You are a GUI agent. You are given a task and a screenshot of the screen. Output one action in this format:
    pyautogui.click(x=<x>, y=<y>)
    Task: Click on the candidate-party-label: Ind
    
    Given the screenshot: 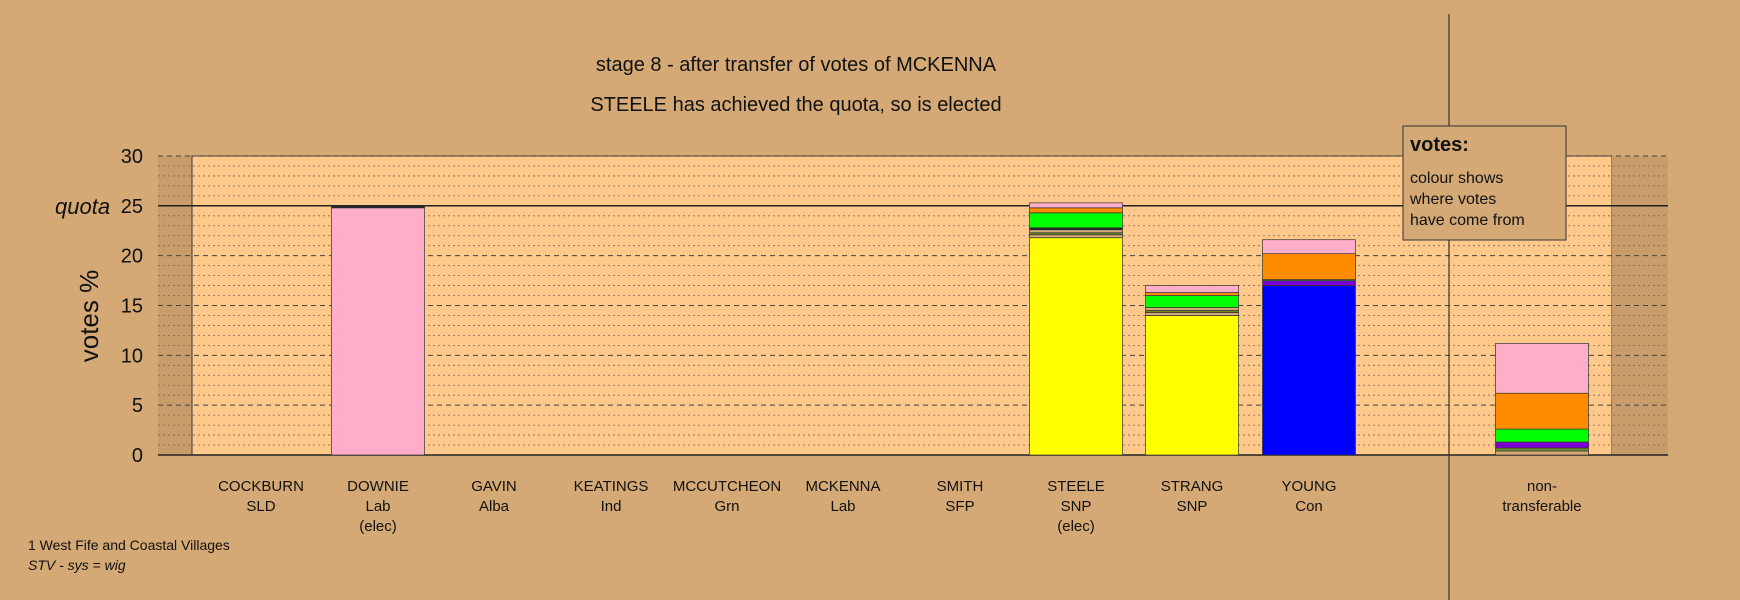 What is the action you would take?
    pyautogui.click(x=611, y=506)
    